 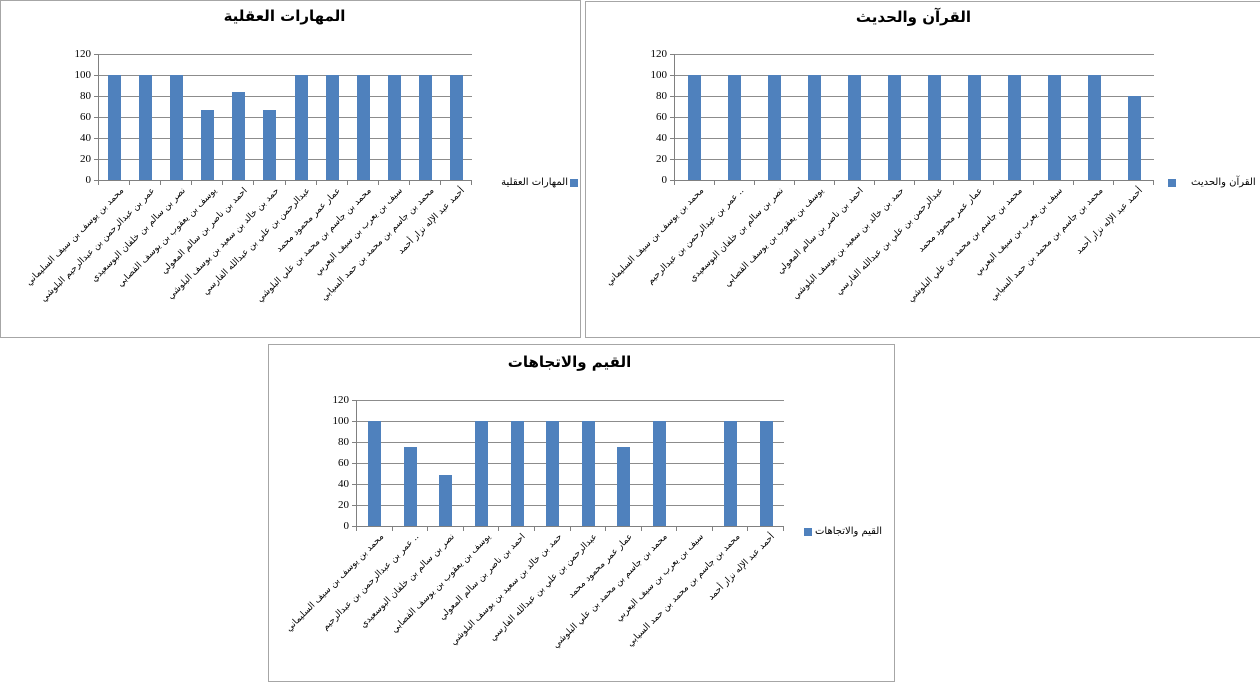 What do you see at coordinates (601, 566) in the screenshot?
I see `x-axis-label: عمار عمر محمود محمد` at bounding box center [601, 566].